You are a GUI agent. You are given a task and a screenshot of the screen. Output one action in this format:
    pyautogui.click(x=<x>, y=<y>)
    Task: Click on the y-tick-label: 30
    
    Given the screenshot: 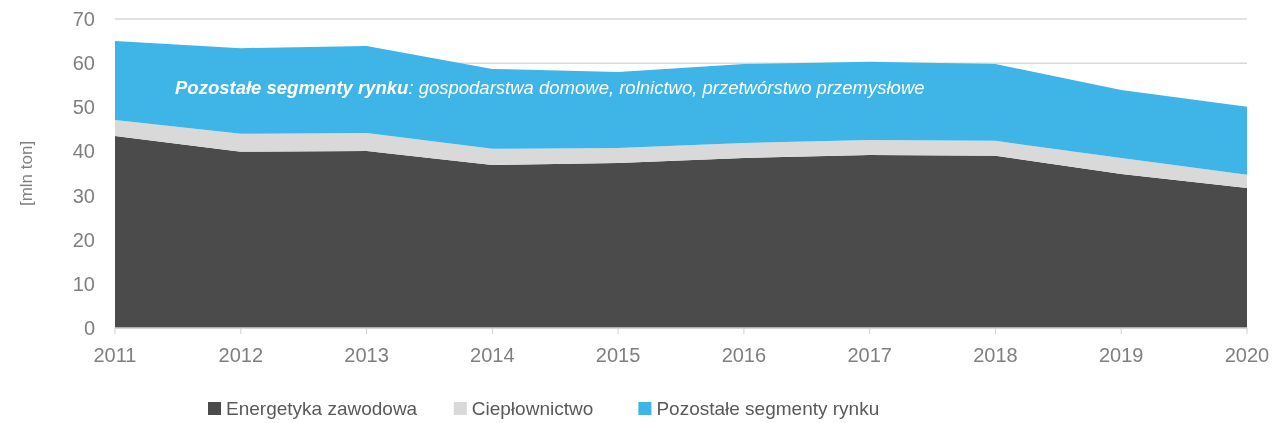 What is the action you would take?
    pyautogui.click(x=83, y=195)
    